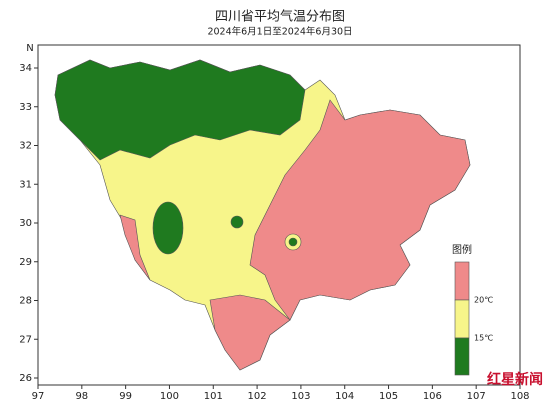 The height and width of the screenshot is (404, 550). I want to click on lat-tick-label: 29, so click(25, 262).